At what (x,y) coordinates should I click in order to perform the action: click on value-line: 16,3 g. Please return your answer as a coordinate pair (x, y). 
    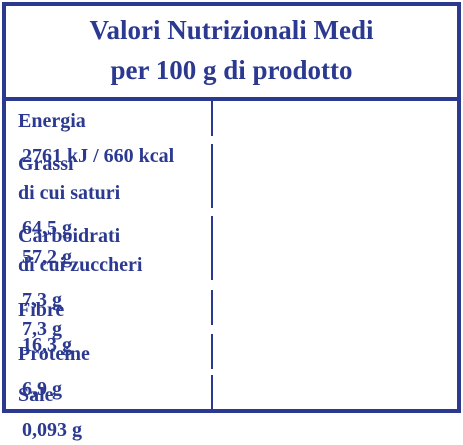
    Looking at the image, I should click on (47, 345).